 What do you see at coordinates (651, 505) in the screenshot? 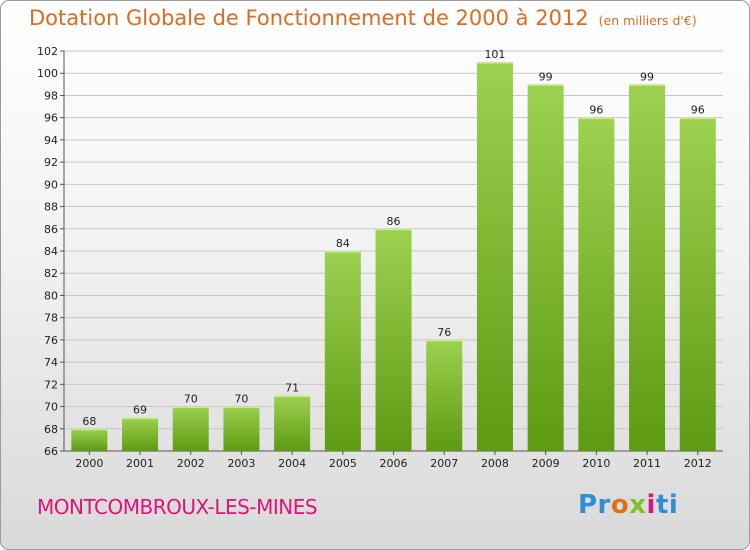
I see `logo-part-4: i` at bounding box center [651, 505].